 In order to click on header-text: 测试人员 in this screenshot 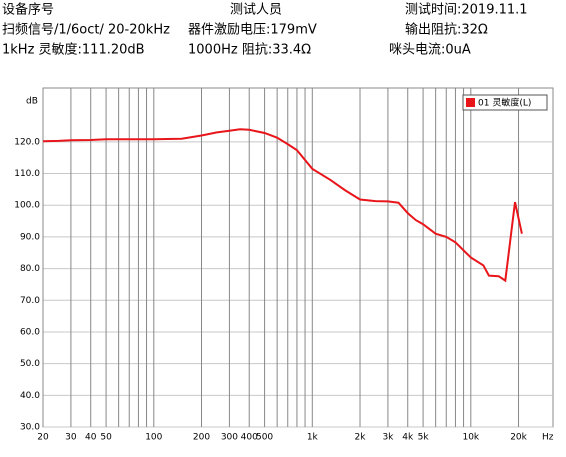, I will do `click(256, 10)`.